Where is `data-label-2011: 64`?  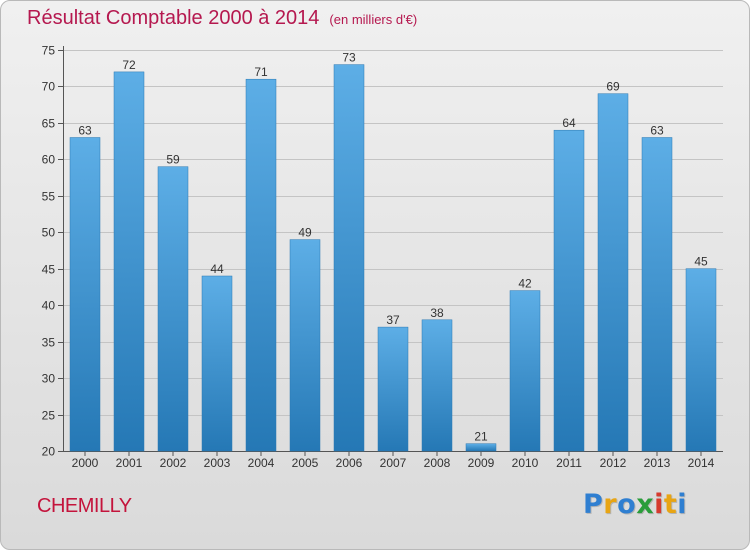
data-label-2011: 64 is located at coordinates (569, 123).